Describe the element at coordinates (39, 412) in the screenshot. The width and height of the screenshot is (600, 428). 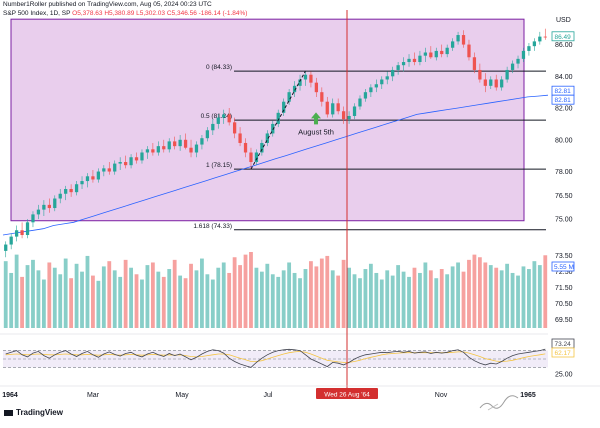
I see `brand-name: TradingView` at that location.